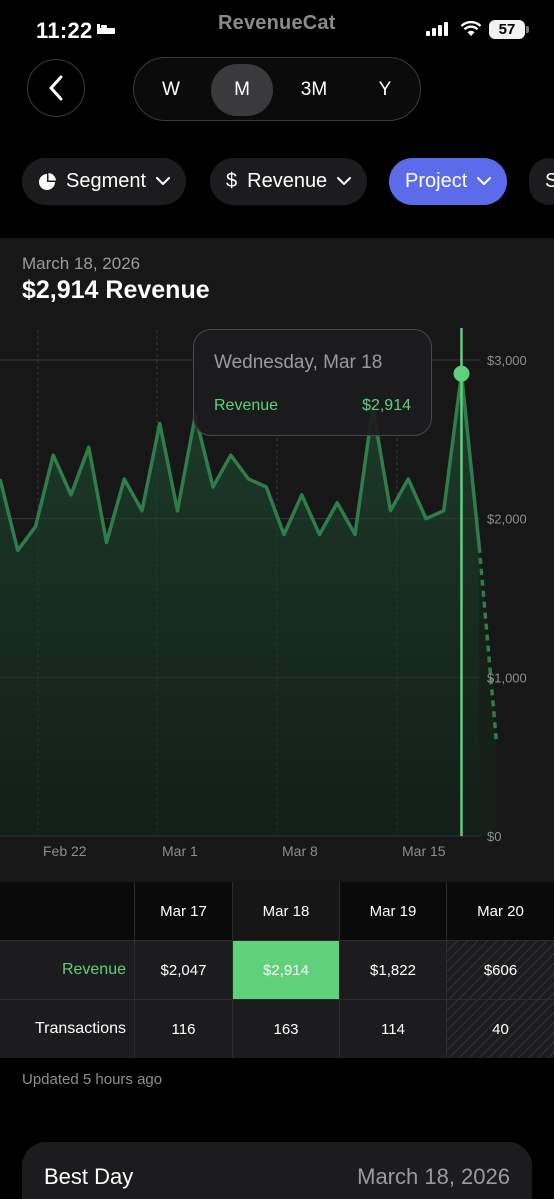  I want to click on table-cell: 163, so click(285, 1029).